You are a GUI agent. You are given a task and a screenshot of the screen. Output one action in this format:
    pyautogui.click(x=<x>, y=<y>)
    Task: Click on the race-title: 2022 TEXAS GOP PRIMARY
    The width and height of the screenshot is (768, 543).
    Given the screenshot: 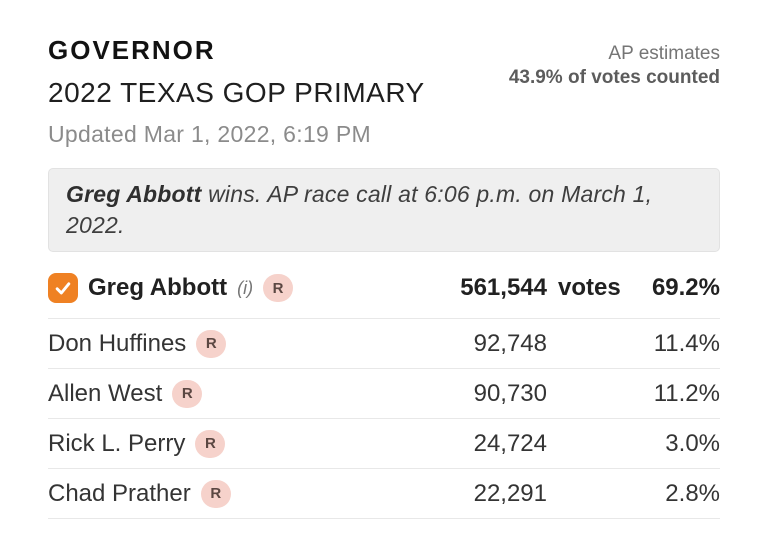 What is the action you would take?
    pyautogui.click(x=236, y=92)
    